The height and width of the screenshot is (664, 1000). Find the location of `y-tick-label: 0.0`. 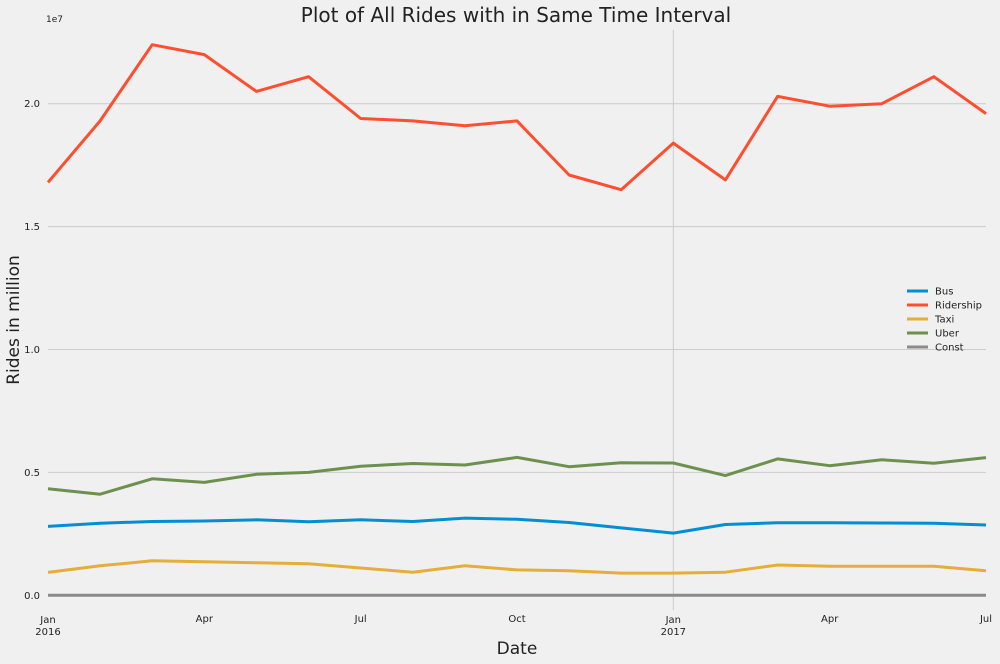

y-tick-label: 0.0 is located at coordinates (32, 596).